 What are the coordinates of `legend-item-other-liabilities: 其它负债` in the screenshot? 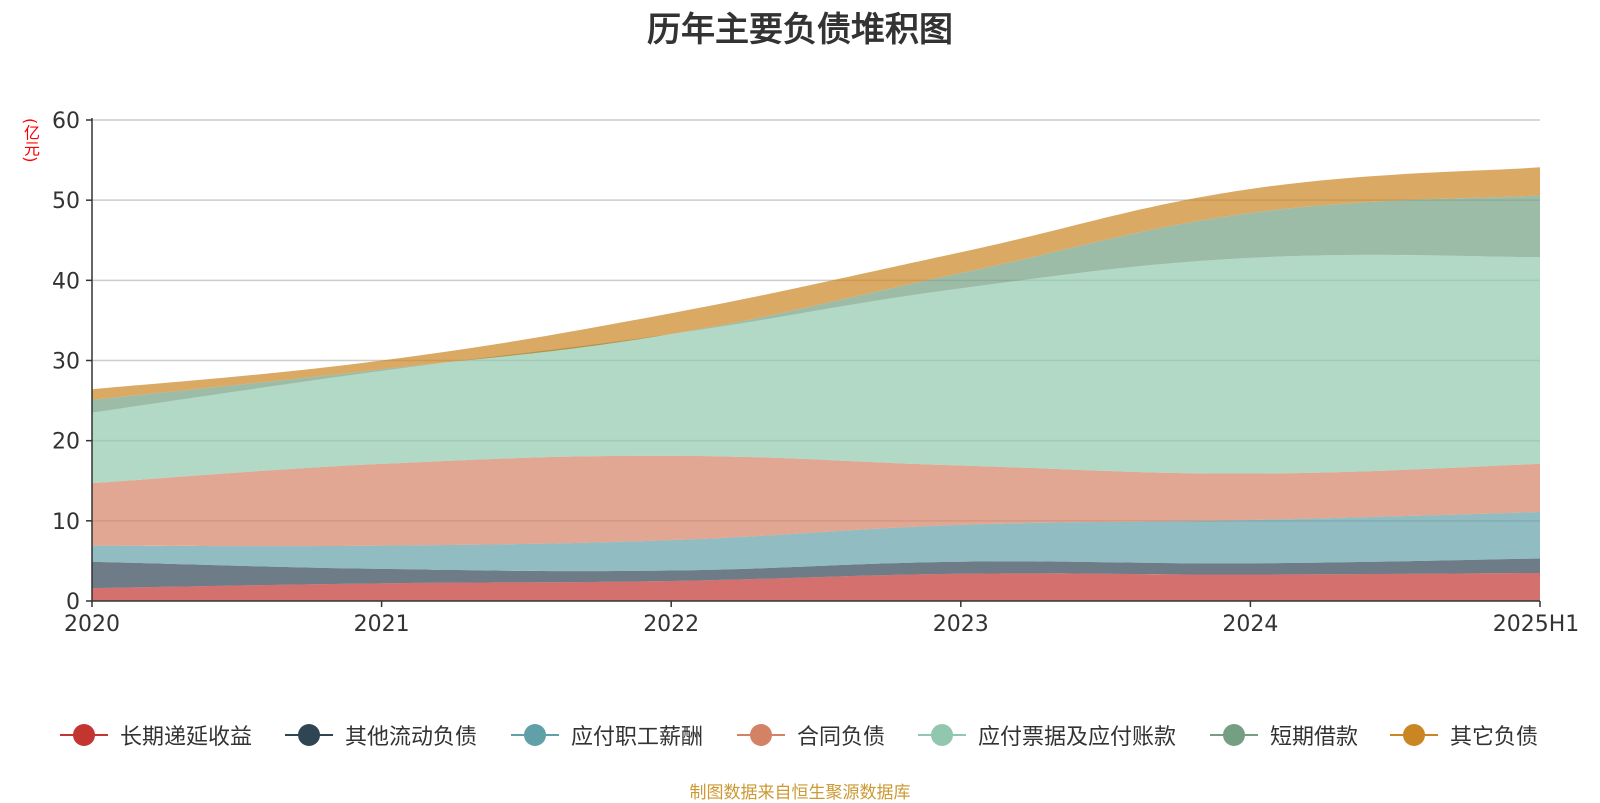 It's located at (1464, 735).